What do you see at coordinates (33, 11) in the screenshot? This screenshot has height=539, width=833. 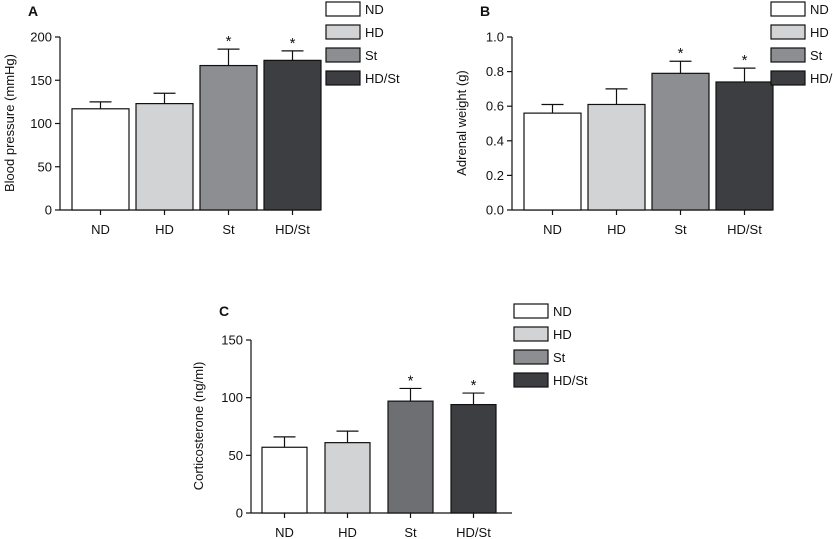 I see `panel-label: A` at bounding box center [33, 11].